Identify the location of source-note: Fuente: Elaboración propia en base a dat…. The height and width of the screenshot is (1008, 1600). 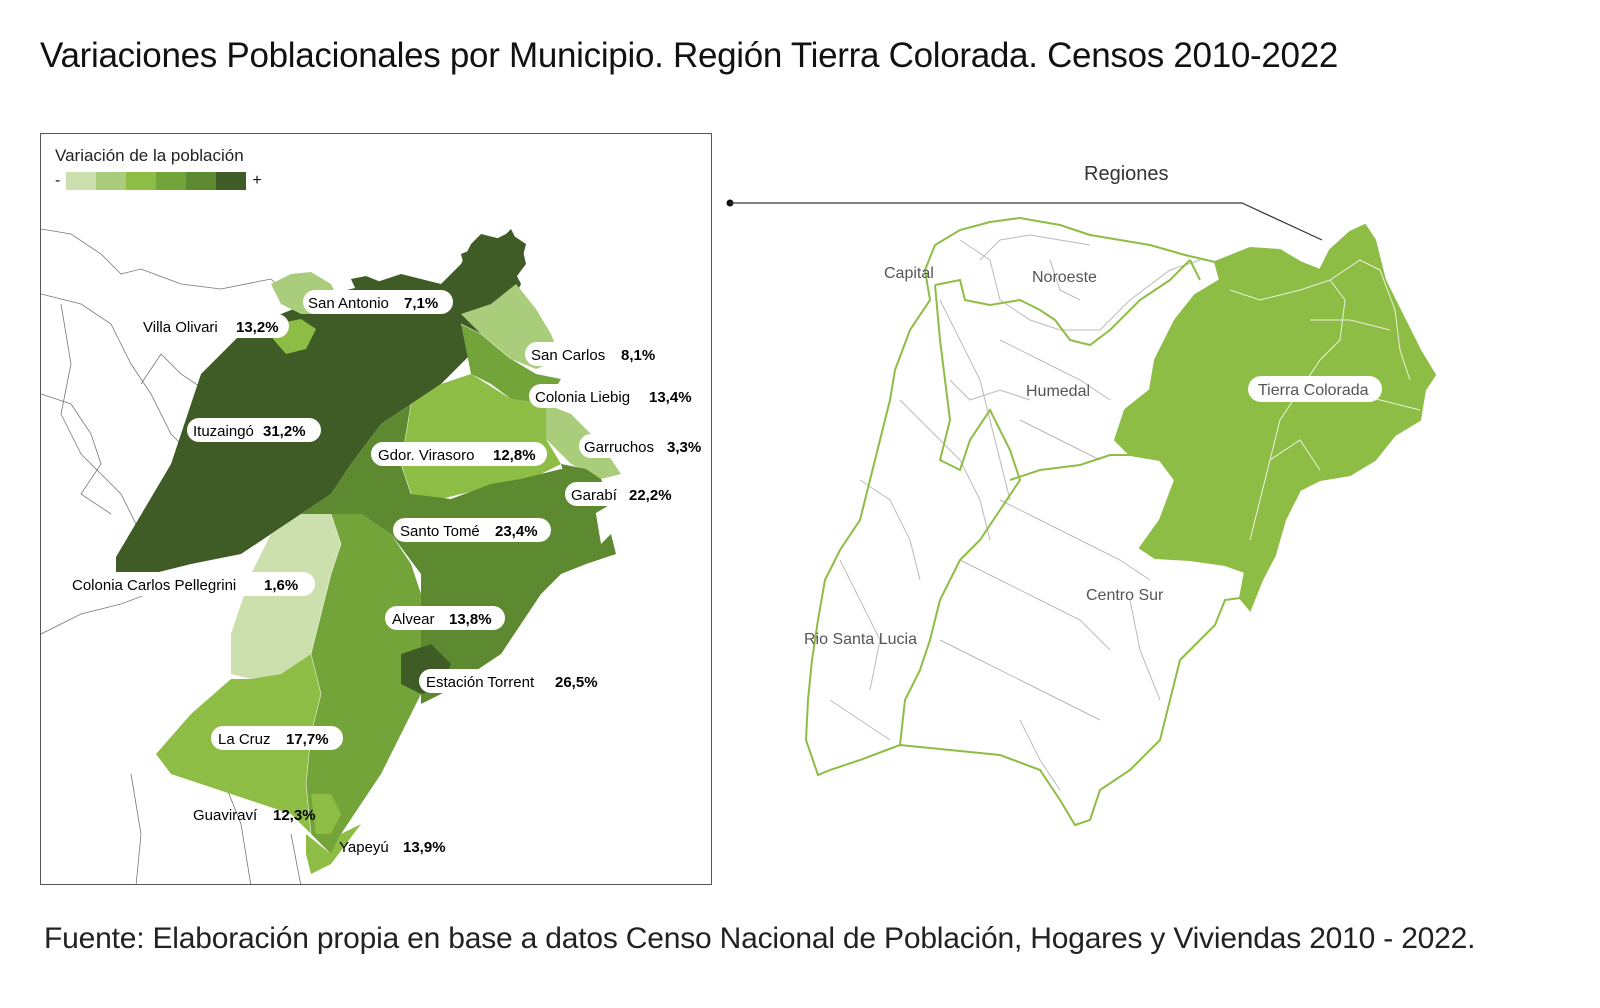
(760, 938).